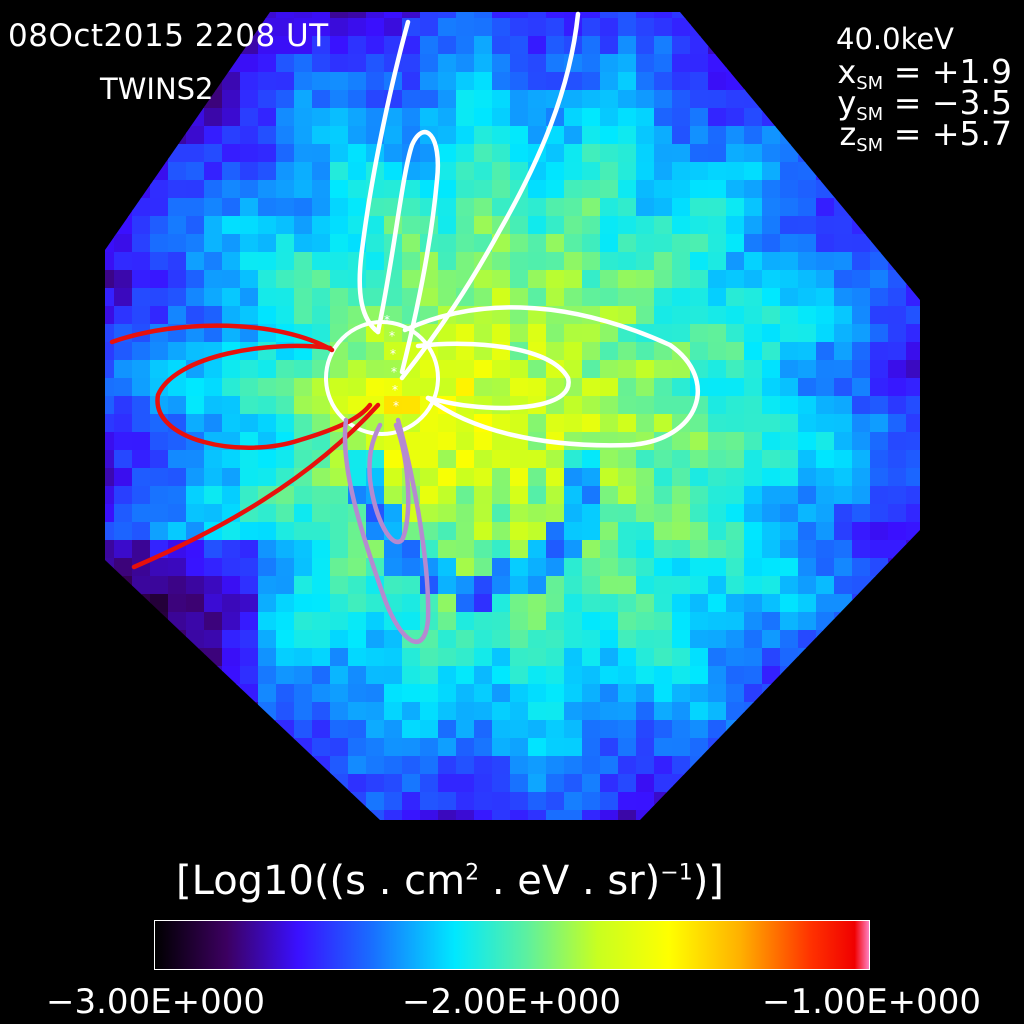 This screenshot has height=1024, width=1024. Describe the element at coordinates (676, 873) in the screenshot. I see `colorbar-title-exponent: −1` at that location.